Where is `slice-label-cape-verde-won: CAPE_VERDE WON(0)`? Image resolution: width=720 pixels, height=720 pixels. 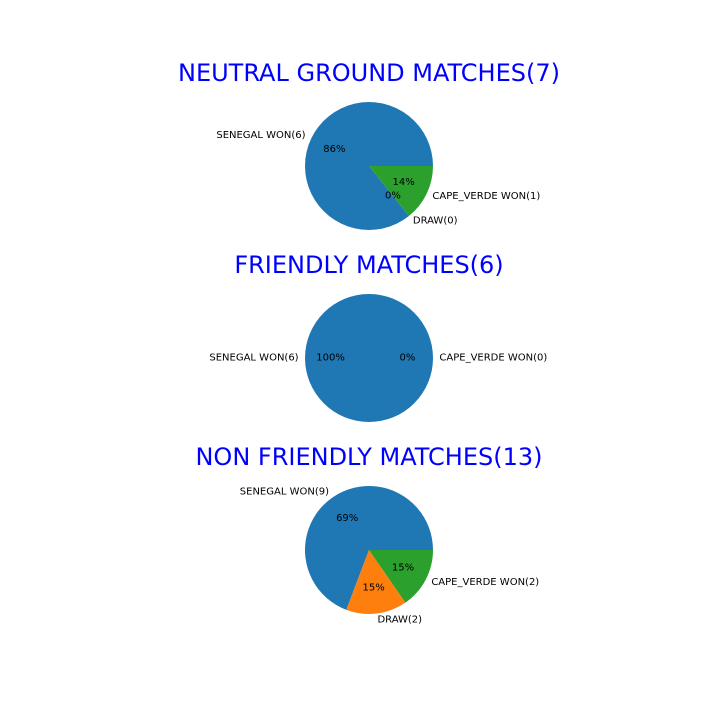 slice-label-cape-verde-won: CAPE_VERDE WON(0) is located at coordinates (493, 358).